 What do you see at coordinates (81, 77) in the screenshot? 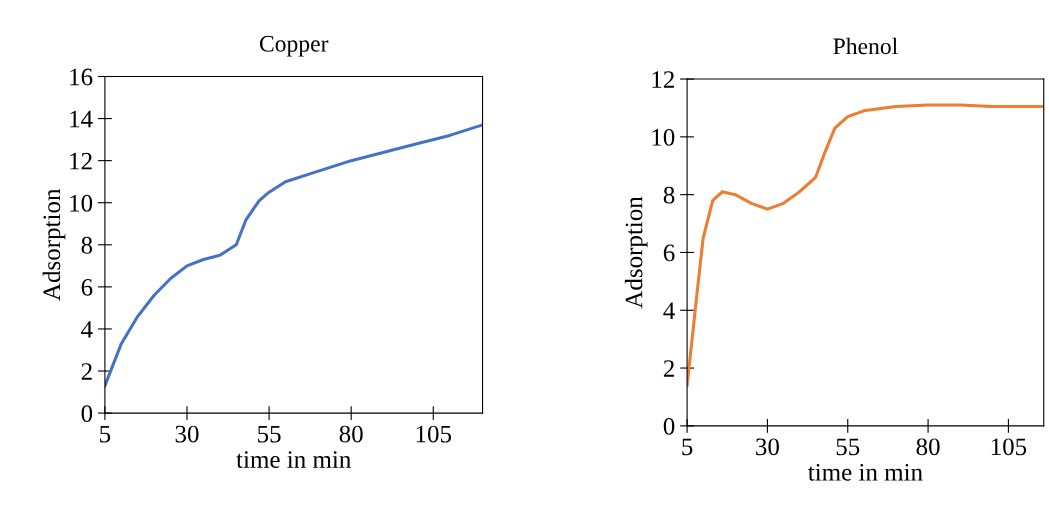
I see `y-tick-label: 16` at bounding box center [81, 77].